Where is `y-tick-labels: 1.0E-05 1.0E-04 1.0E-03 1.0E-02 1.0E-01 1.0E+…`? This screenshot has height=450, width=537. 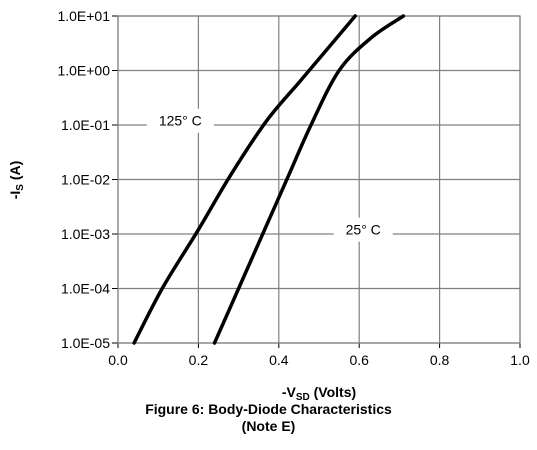 y-tick-labels: 1.0E-05 1.0E-04 1.0E-03 1.0E-02 1.0E-01 1.0E+… is located at coordinates (83, 179).